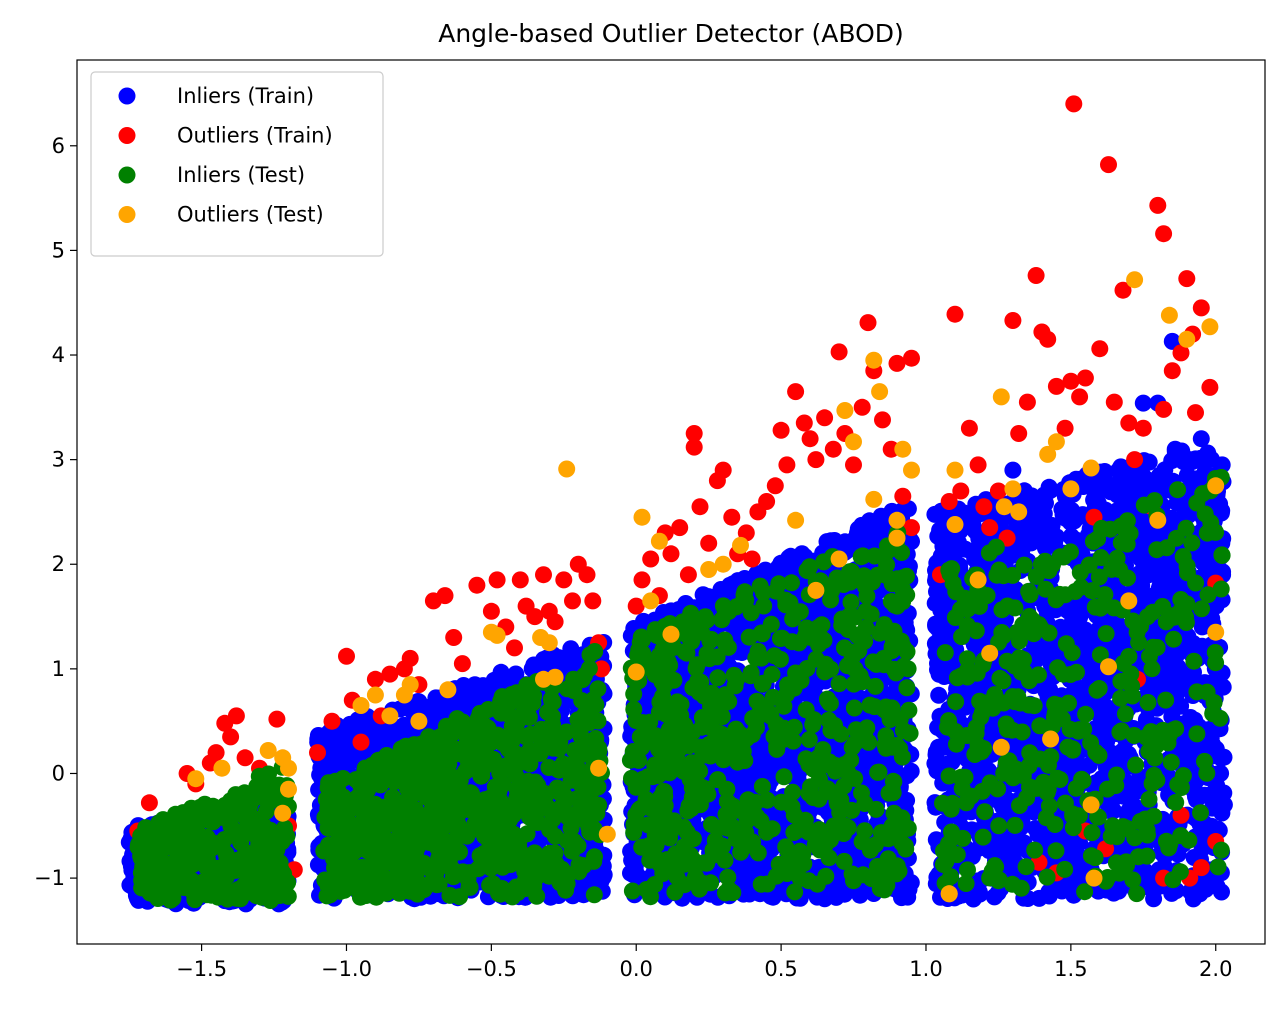 Image resolution: width=1286 pixels, height=1010 pixels. What do you see at coordinates (671, 33) in the screenshot?
I see `chart-title: Angle-based Outlier Detector (ABOD)` at bounding box center [671, 33].